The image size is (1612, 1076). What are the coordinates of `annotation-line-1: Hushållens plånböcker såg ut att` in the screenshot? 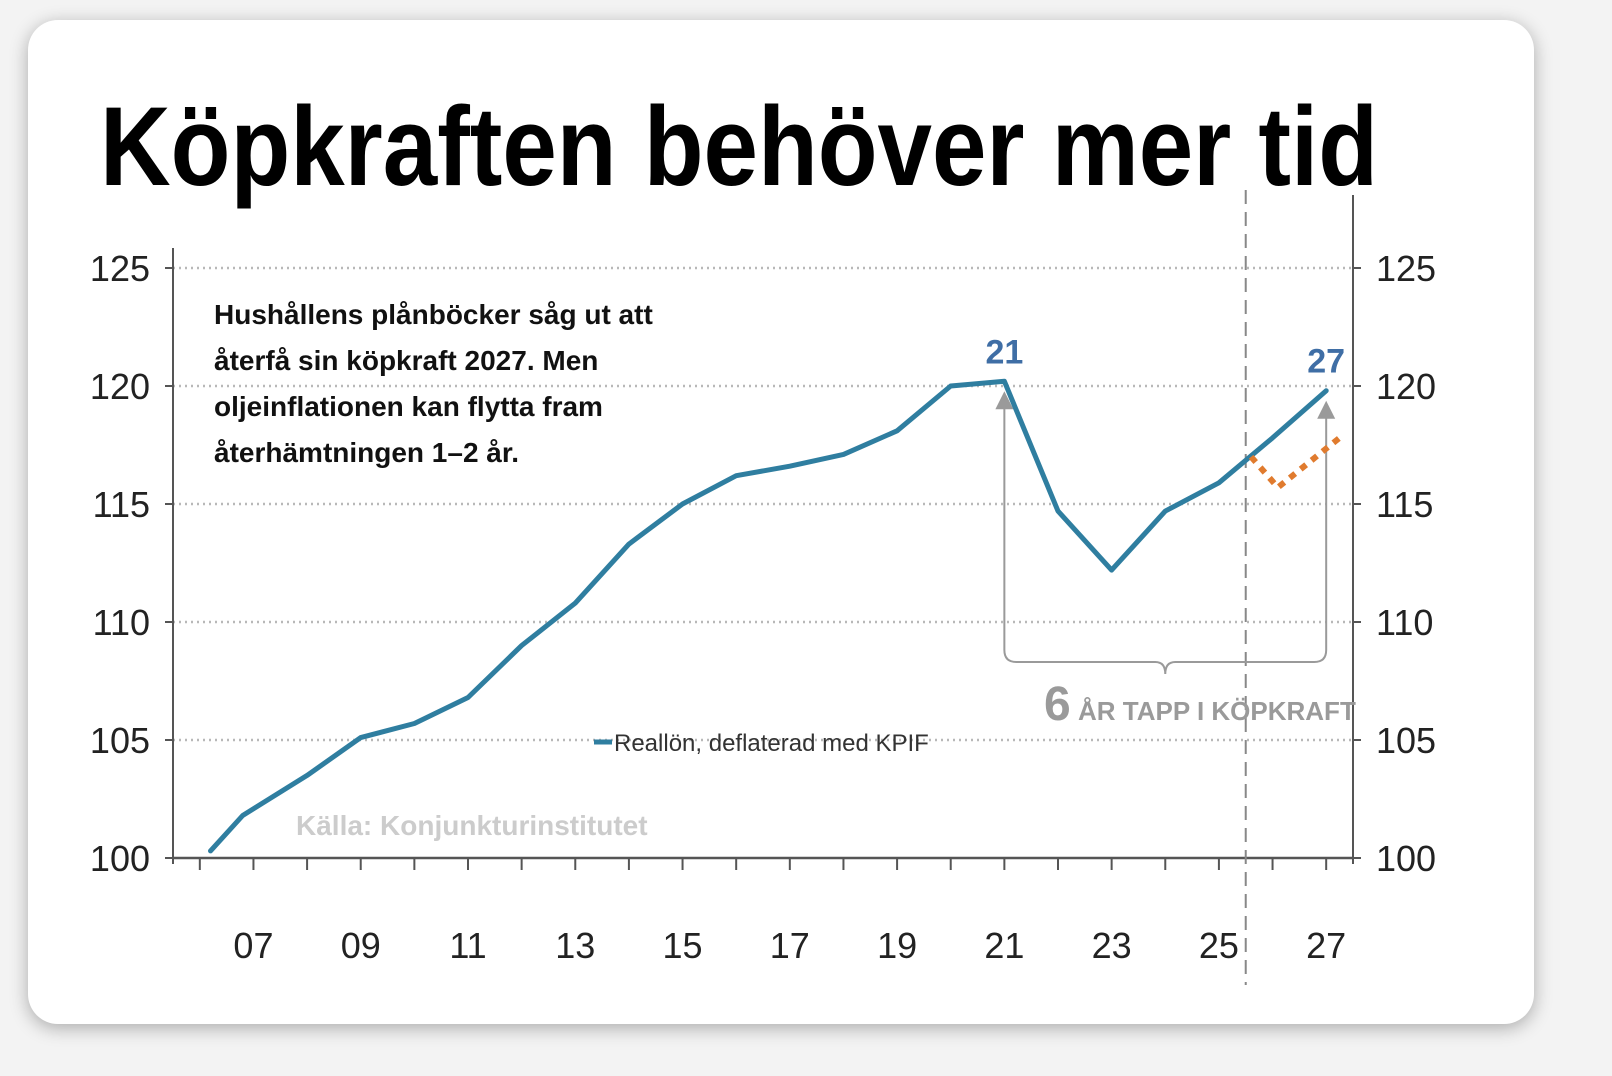 It's located at (433, 314).